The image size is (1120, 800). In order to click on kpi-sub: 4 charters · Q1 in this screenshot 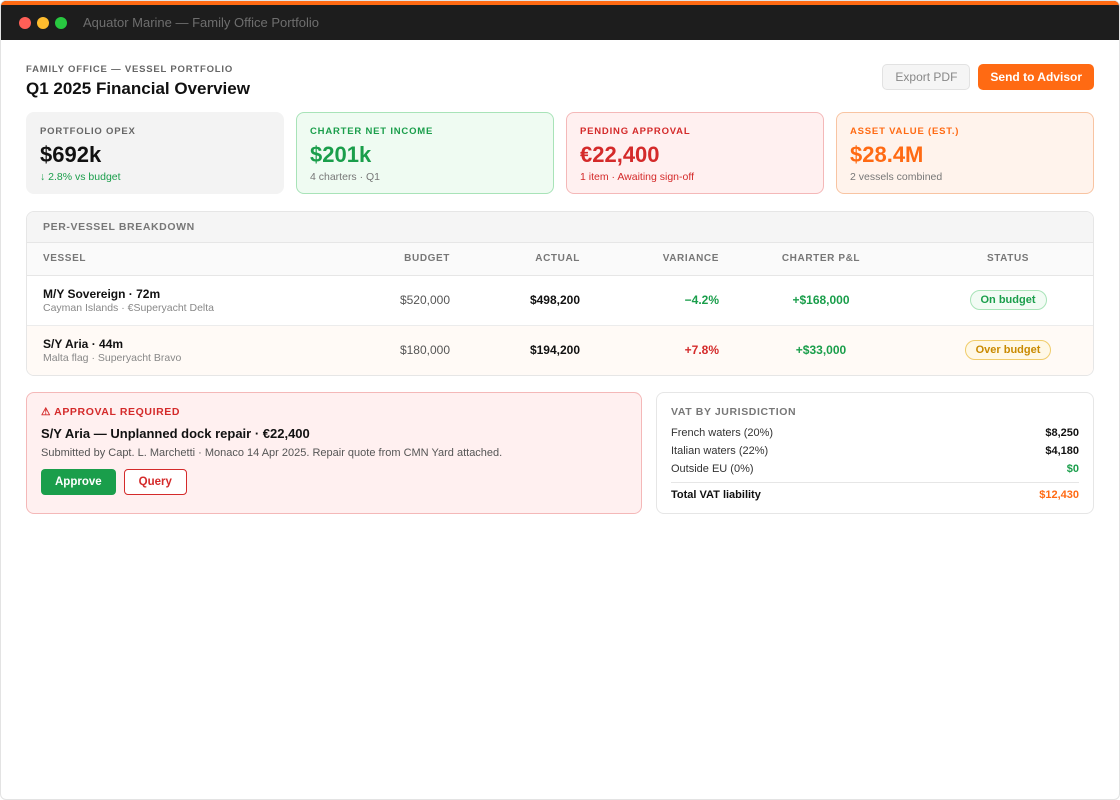, I will do `click(345, 177)`.